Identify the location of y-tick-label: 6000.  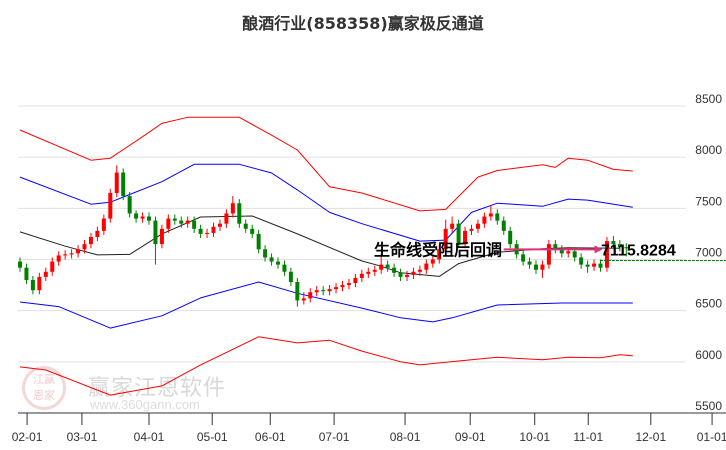
(708, 355).